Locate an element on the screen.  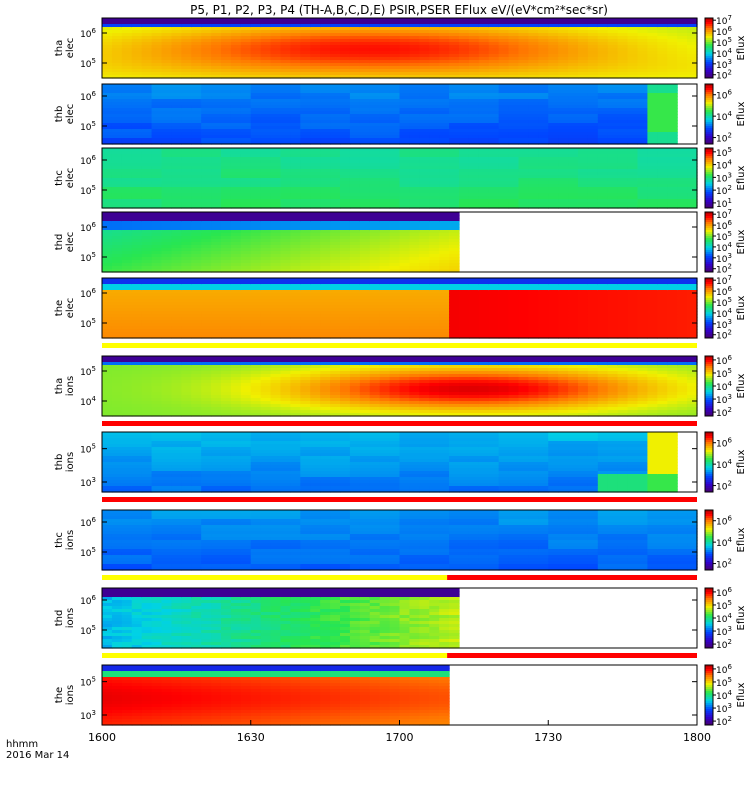
colorbar-tick-label: 10⁶ is located at coordinates (724, 95).